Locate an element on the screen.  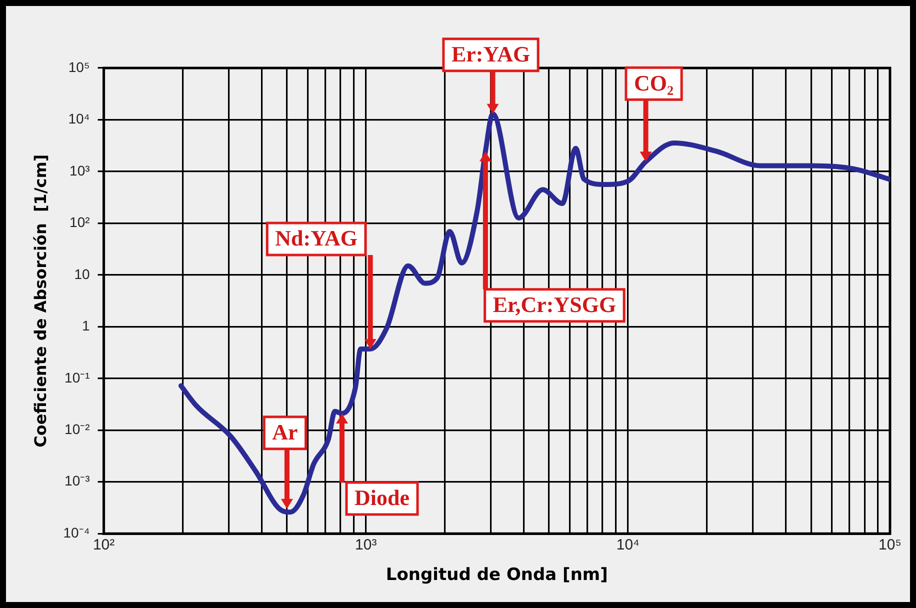
annotation: CO₂ is located at coordinates (654, 83).